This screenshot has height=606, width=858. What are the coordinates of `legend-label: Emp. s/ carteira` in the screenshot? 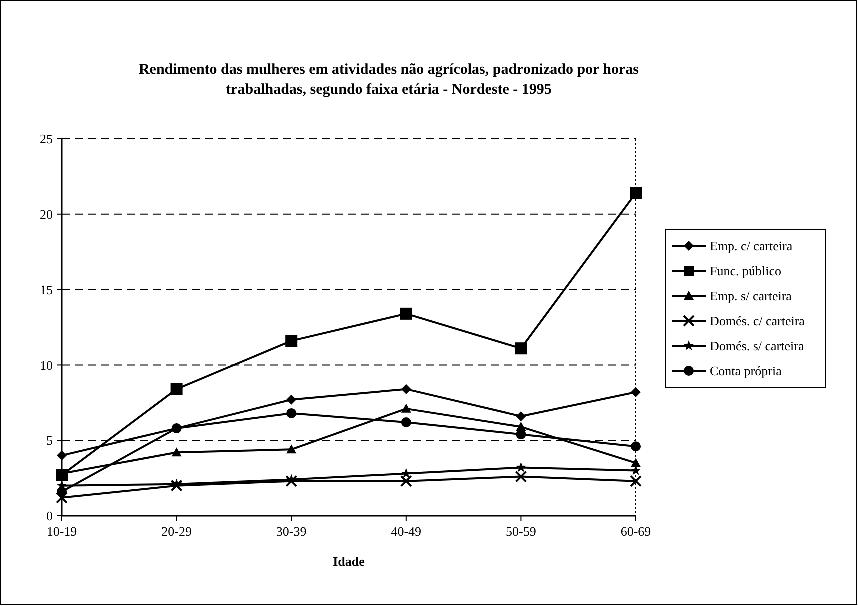 It's located at (751, 296).